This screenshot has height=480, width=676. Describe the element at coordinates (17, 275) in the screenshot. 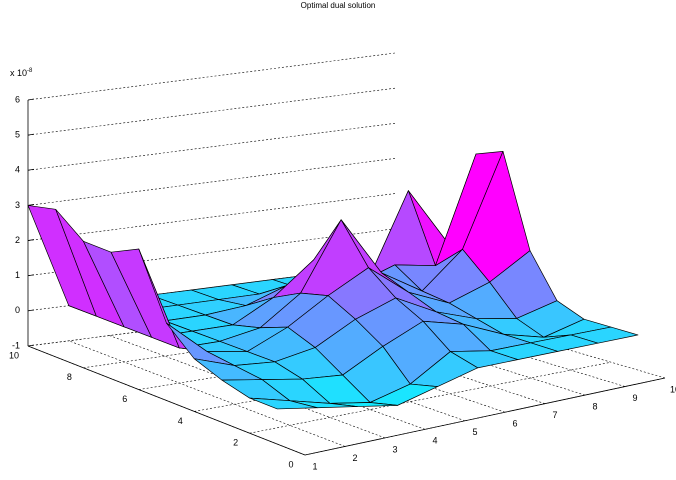

I see `z-tick-label: 1` at that location.